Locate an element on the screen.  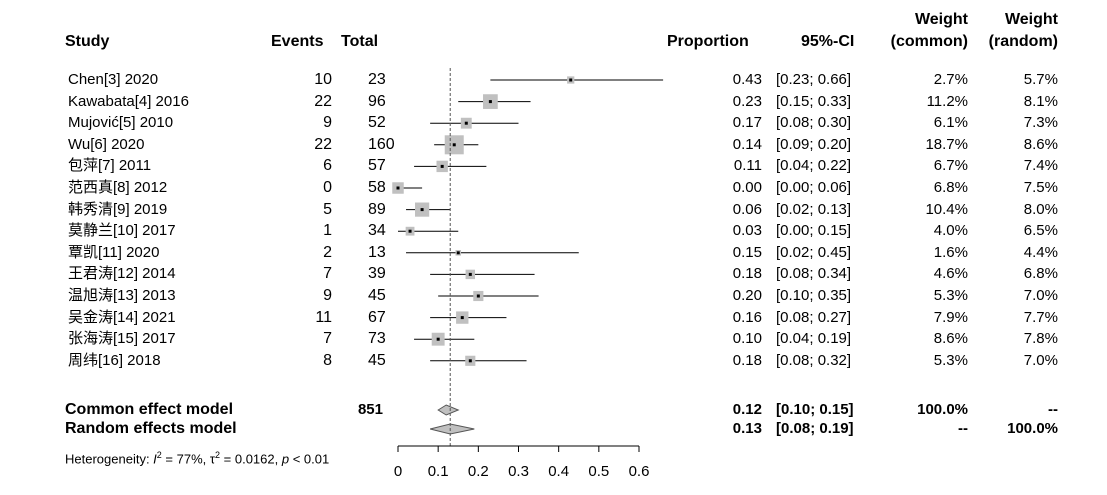
events-value: 10 is located at coordinates (323, 79).